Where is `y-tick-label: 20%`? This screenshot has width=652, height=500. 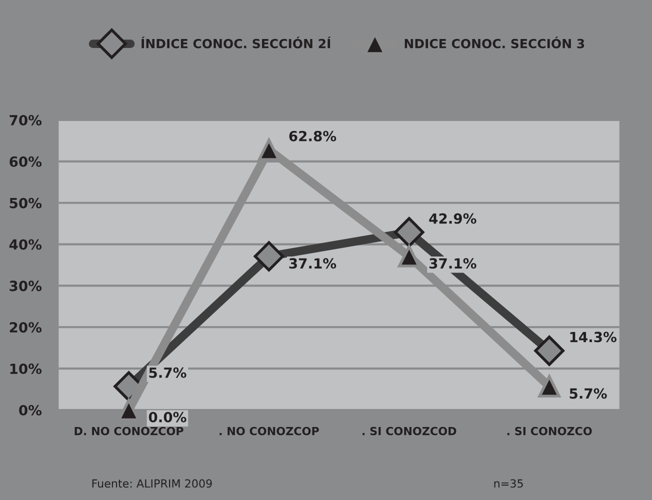
y-tick-label: 20% is located at coordinates (26, 327).